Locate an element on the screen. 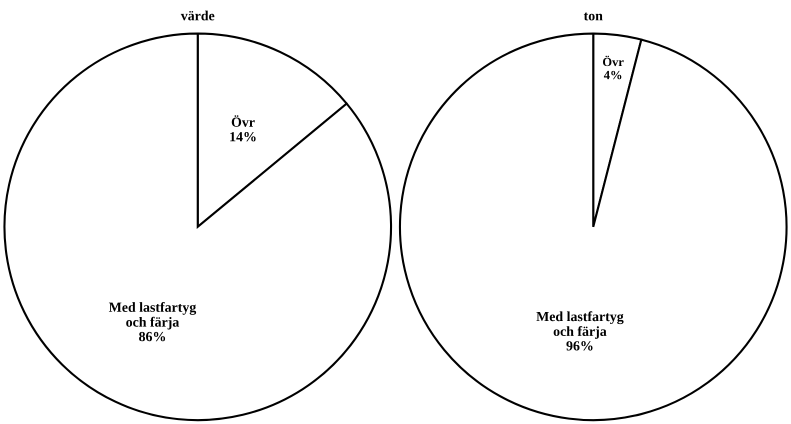  chart-title: värde is located at coordinates (197, 15).